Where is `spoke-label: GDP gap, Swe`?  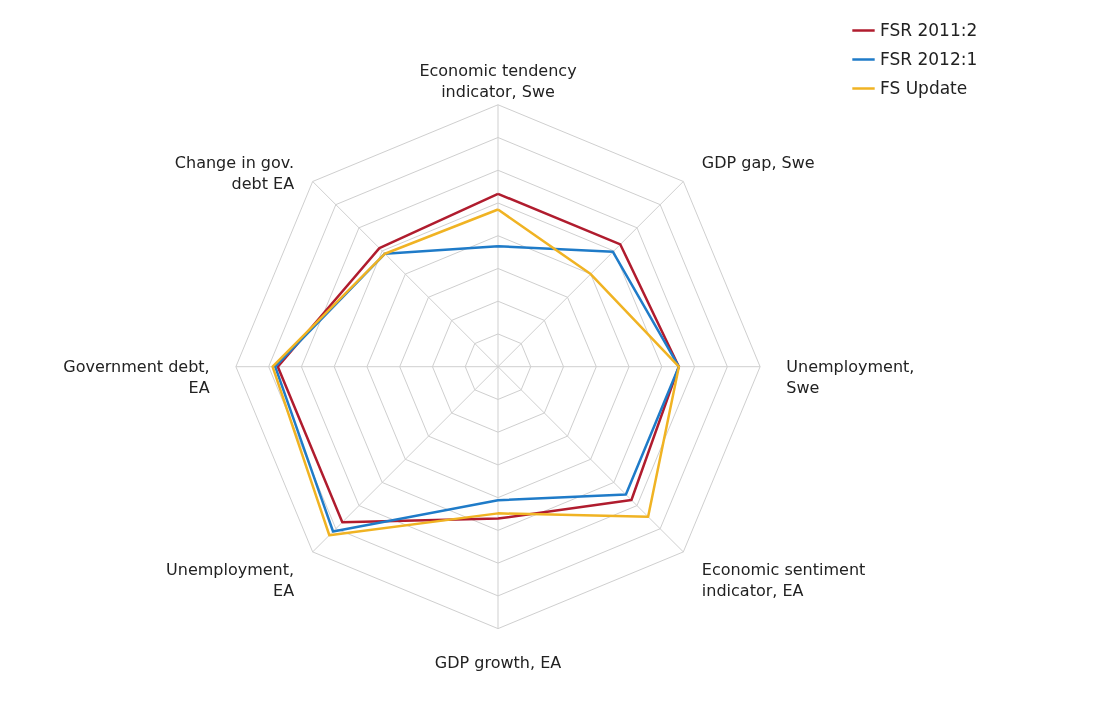 spoke-label: GDP gap, Swe is located at coordinates (758, 162).